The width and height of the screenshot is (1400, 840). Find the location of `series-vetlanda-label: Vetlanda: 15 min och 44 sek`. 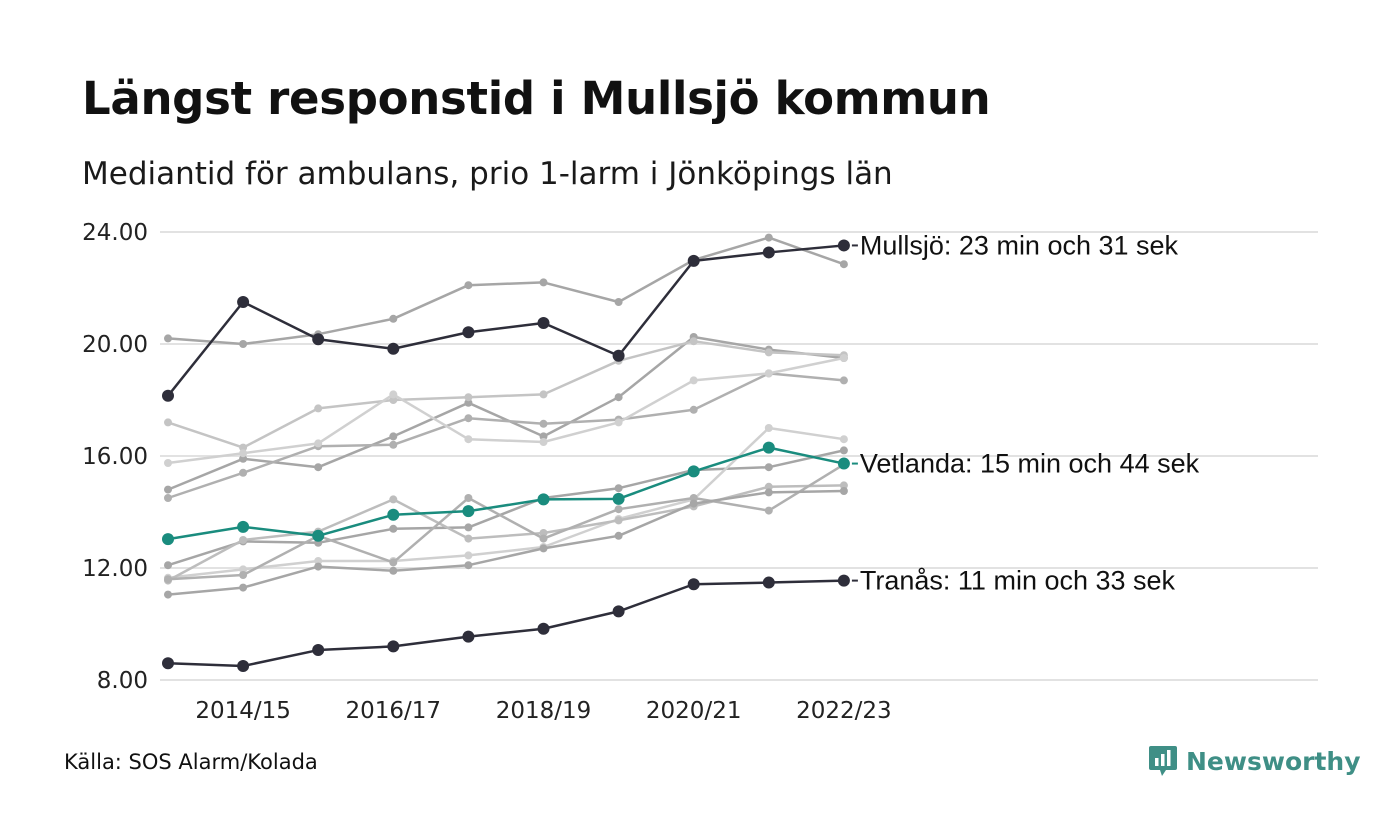

series-vetlanda-label: Vetlanda: 15 min och 44 sek is located at coordinates (1030, 464).